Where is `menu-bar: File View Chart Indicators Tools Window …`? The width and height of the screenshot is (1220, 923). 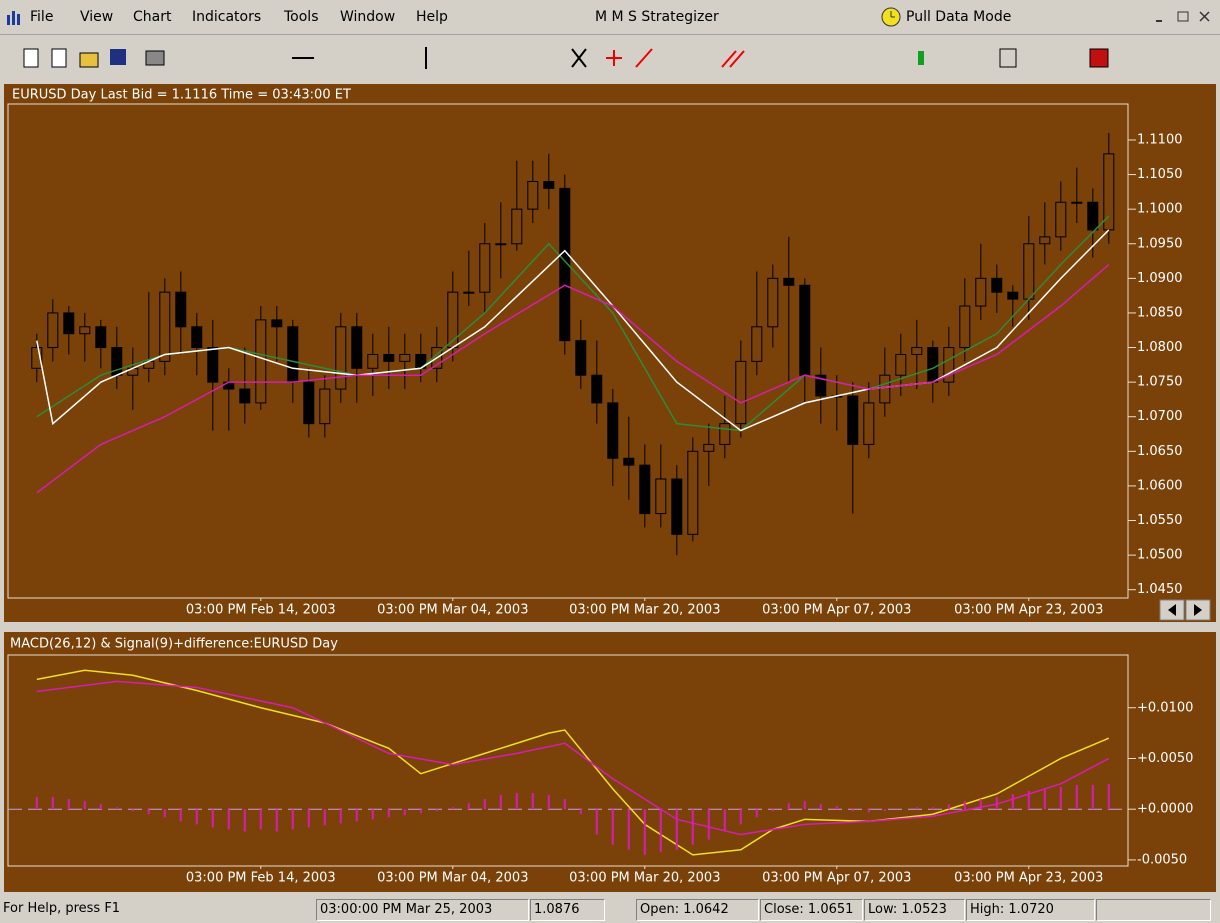
menu-bar: File View Chart Indicators Tools Window … is located at coordinates (610, 17).